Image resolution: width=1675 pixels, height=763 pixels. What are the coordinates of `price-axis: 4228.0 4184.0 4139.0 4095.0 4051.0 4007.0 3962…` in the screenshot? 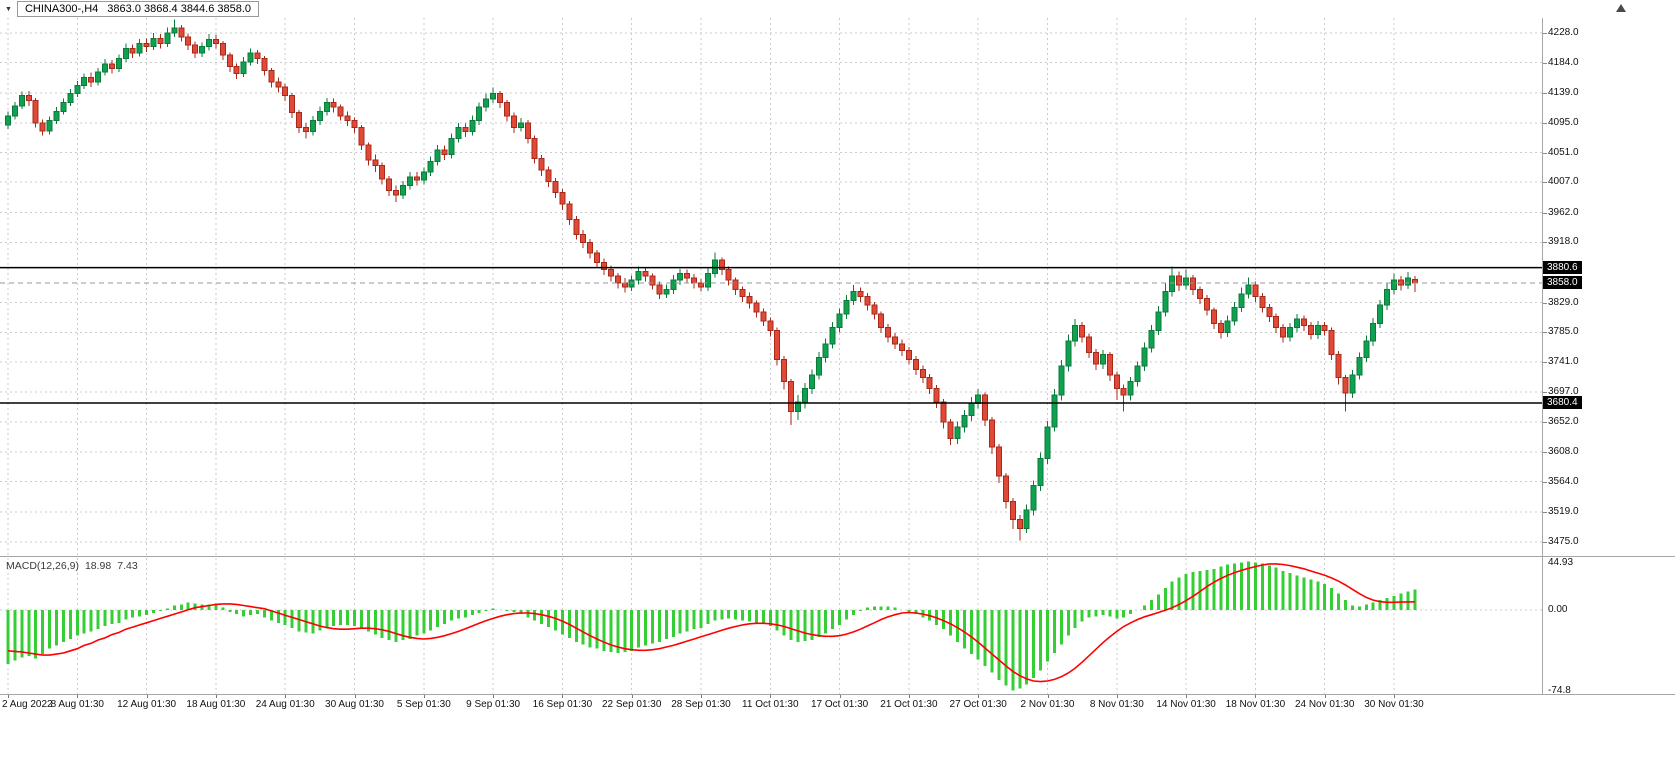 It's located at (1609, 357).